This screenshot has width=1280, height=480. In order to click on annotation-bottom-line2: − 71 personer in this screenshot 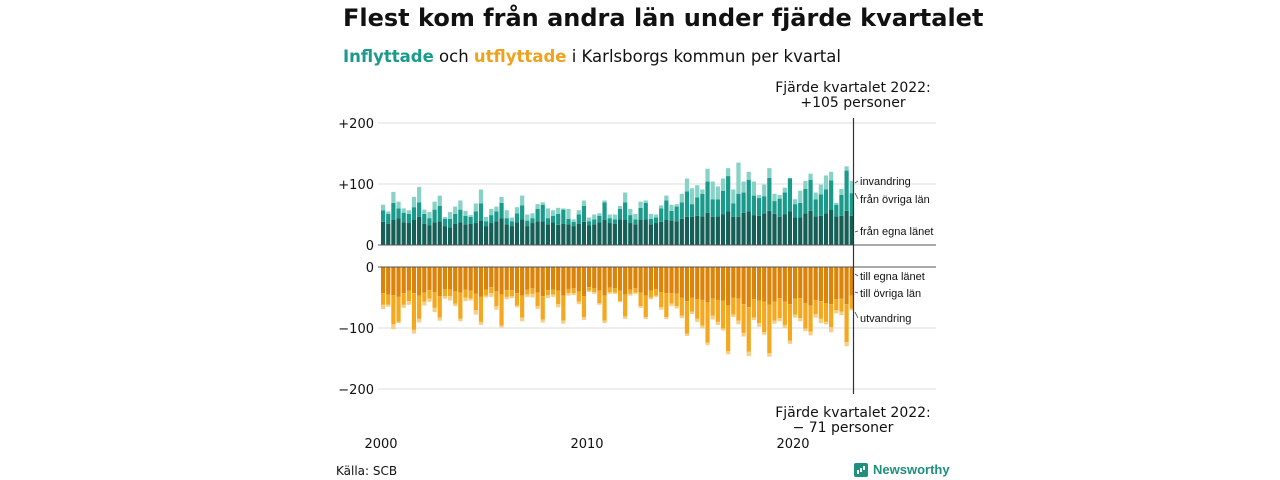, I will do `click(843, 428)`.